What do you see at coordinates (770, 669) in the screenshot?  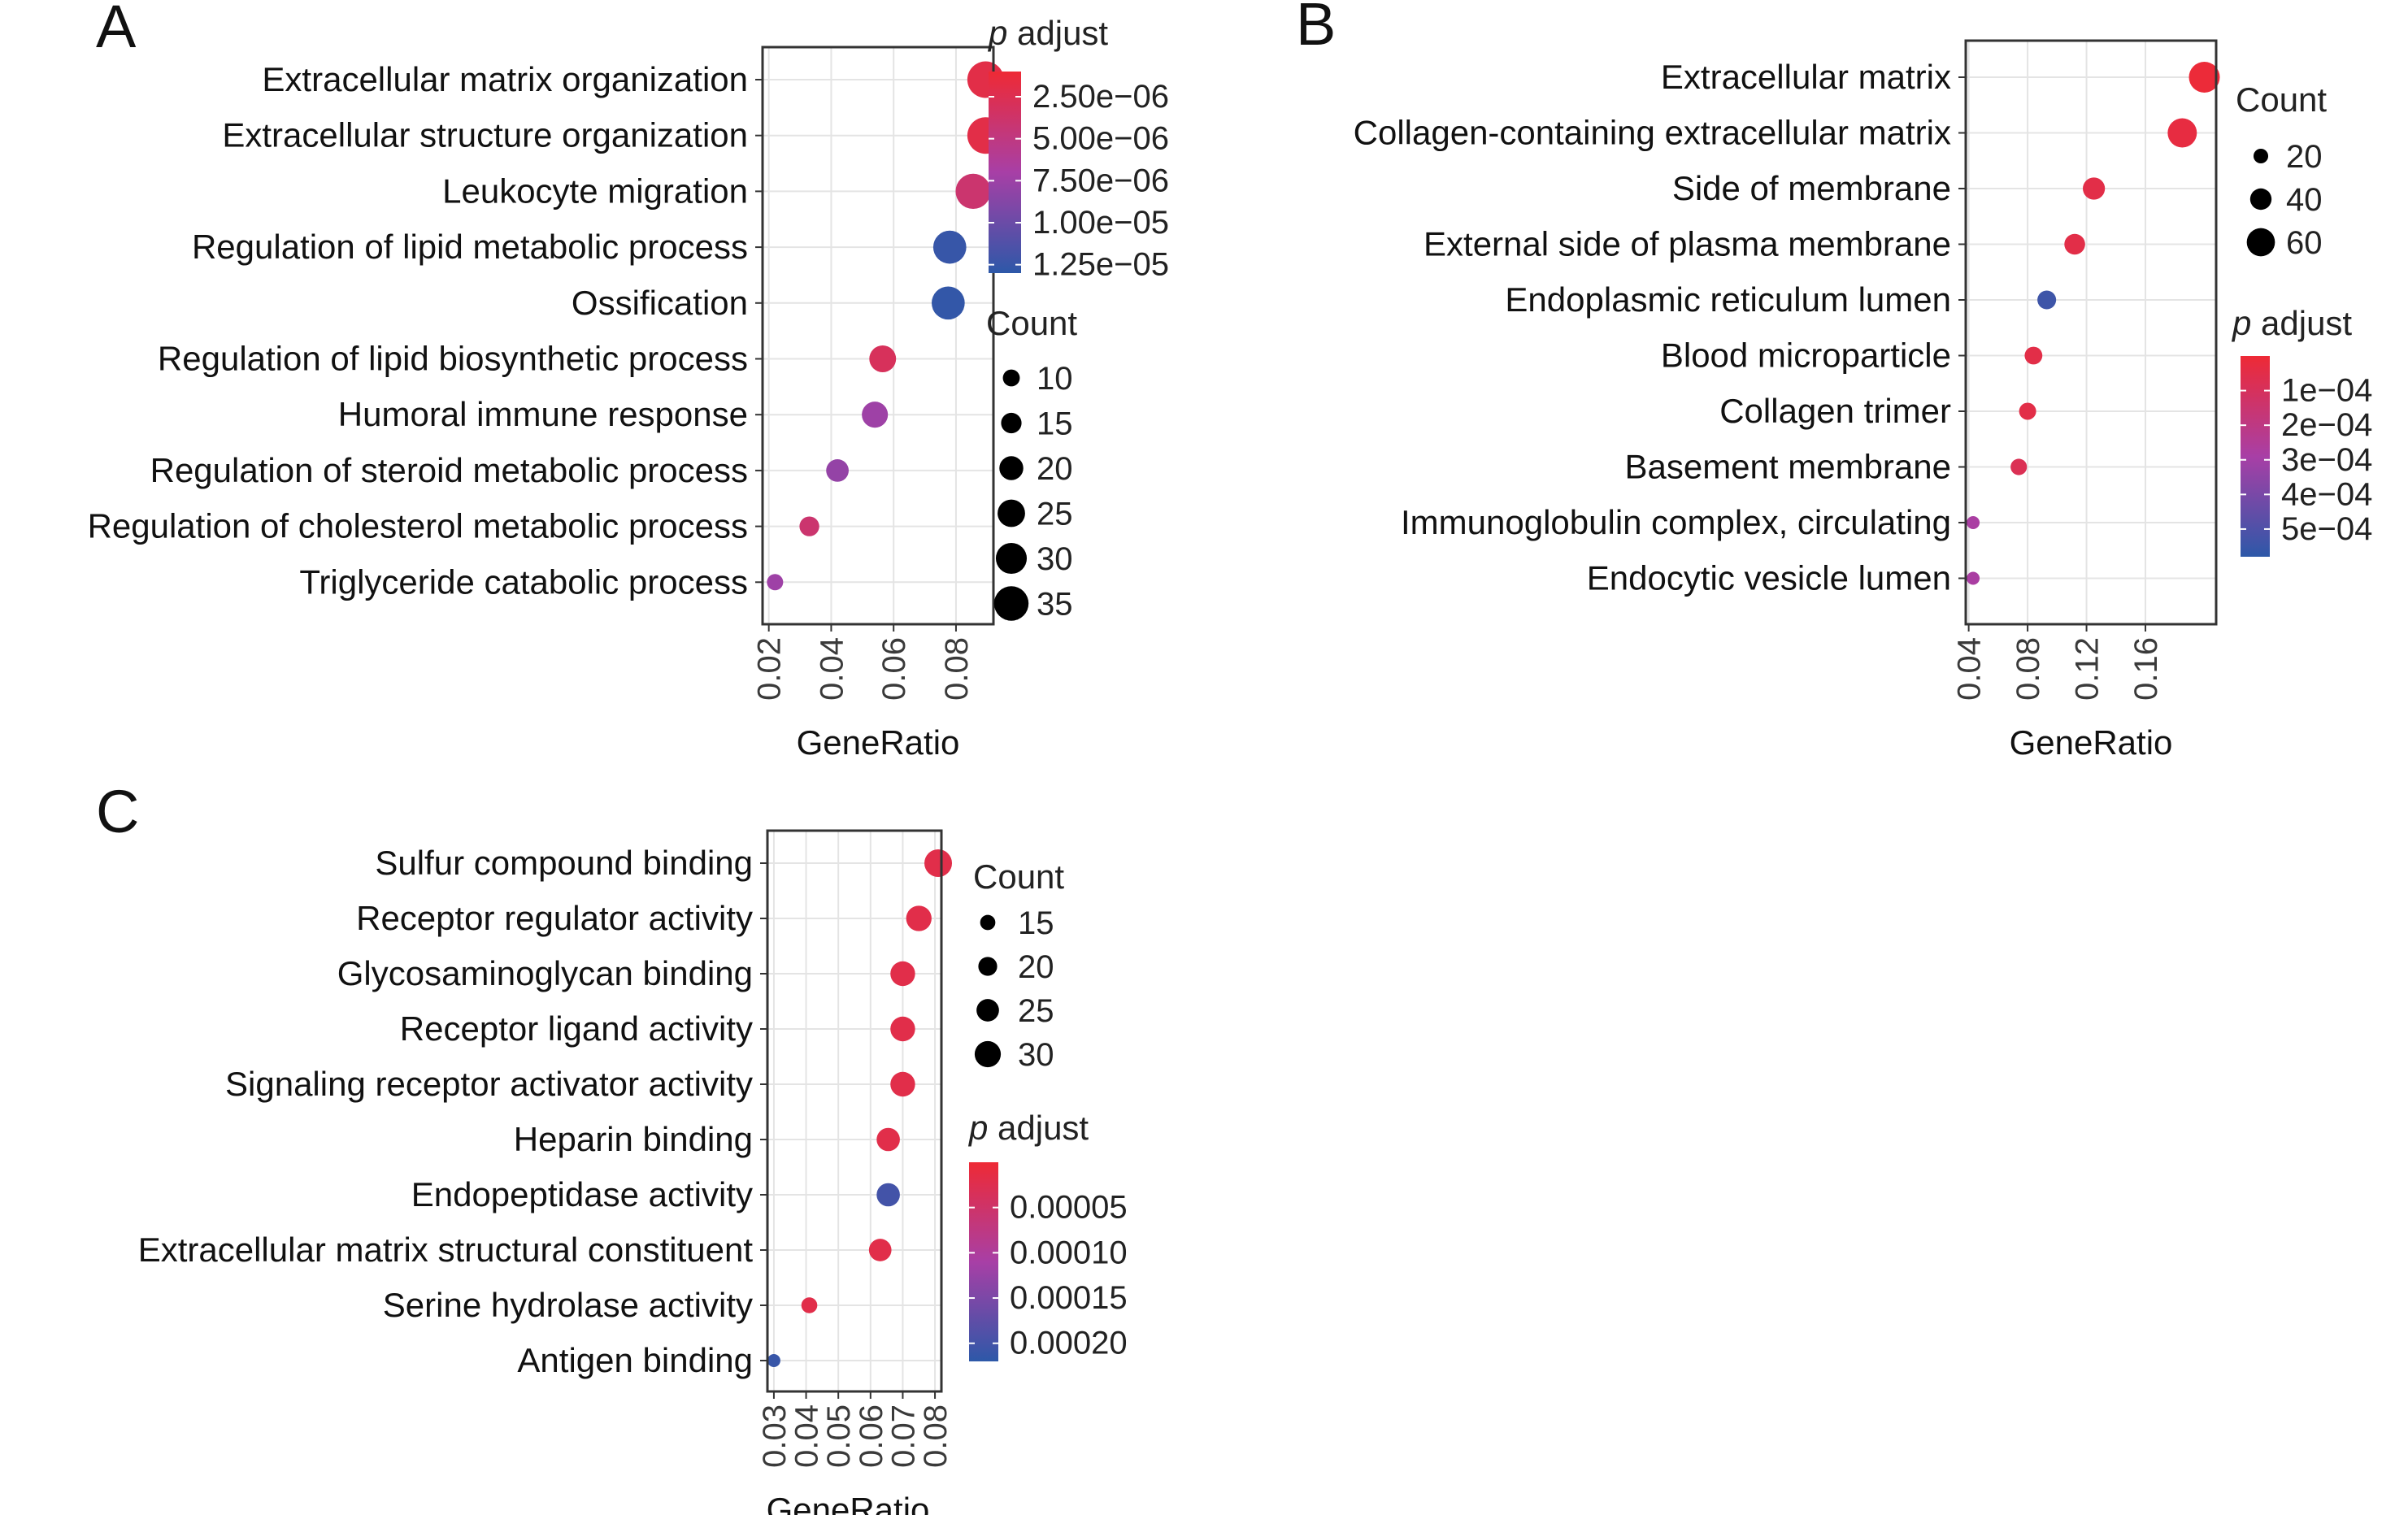 I see `x-tick-label: 0.02` at bounding box center [770, 669].